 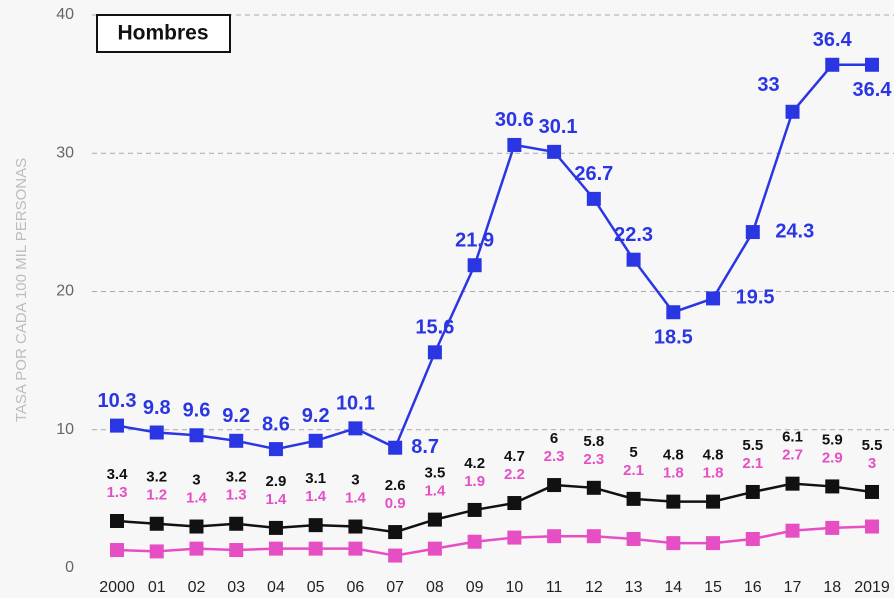 What do you see at coordinates (713, 473) in the screenshot?
I see `data-label: 1.8` at bounding box center [713, 473].